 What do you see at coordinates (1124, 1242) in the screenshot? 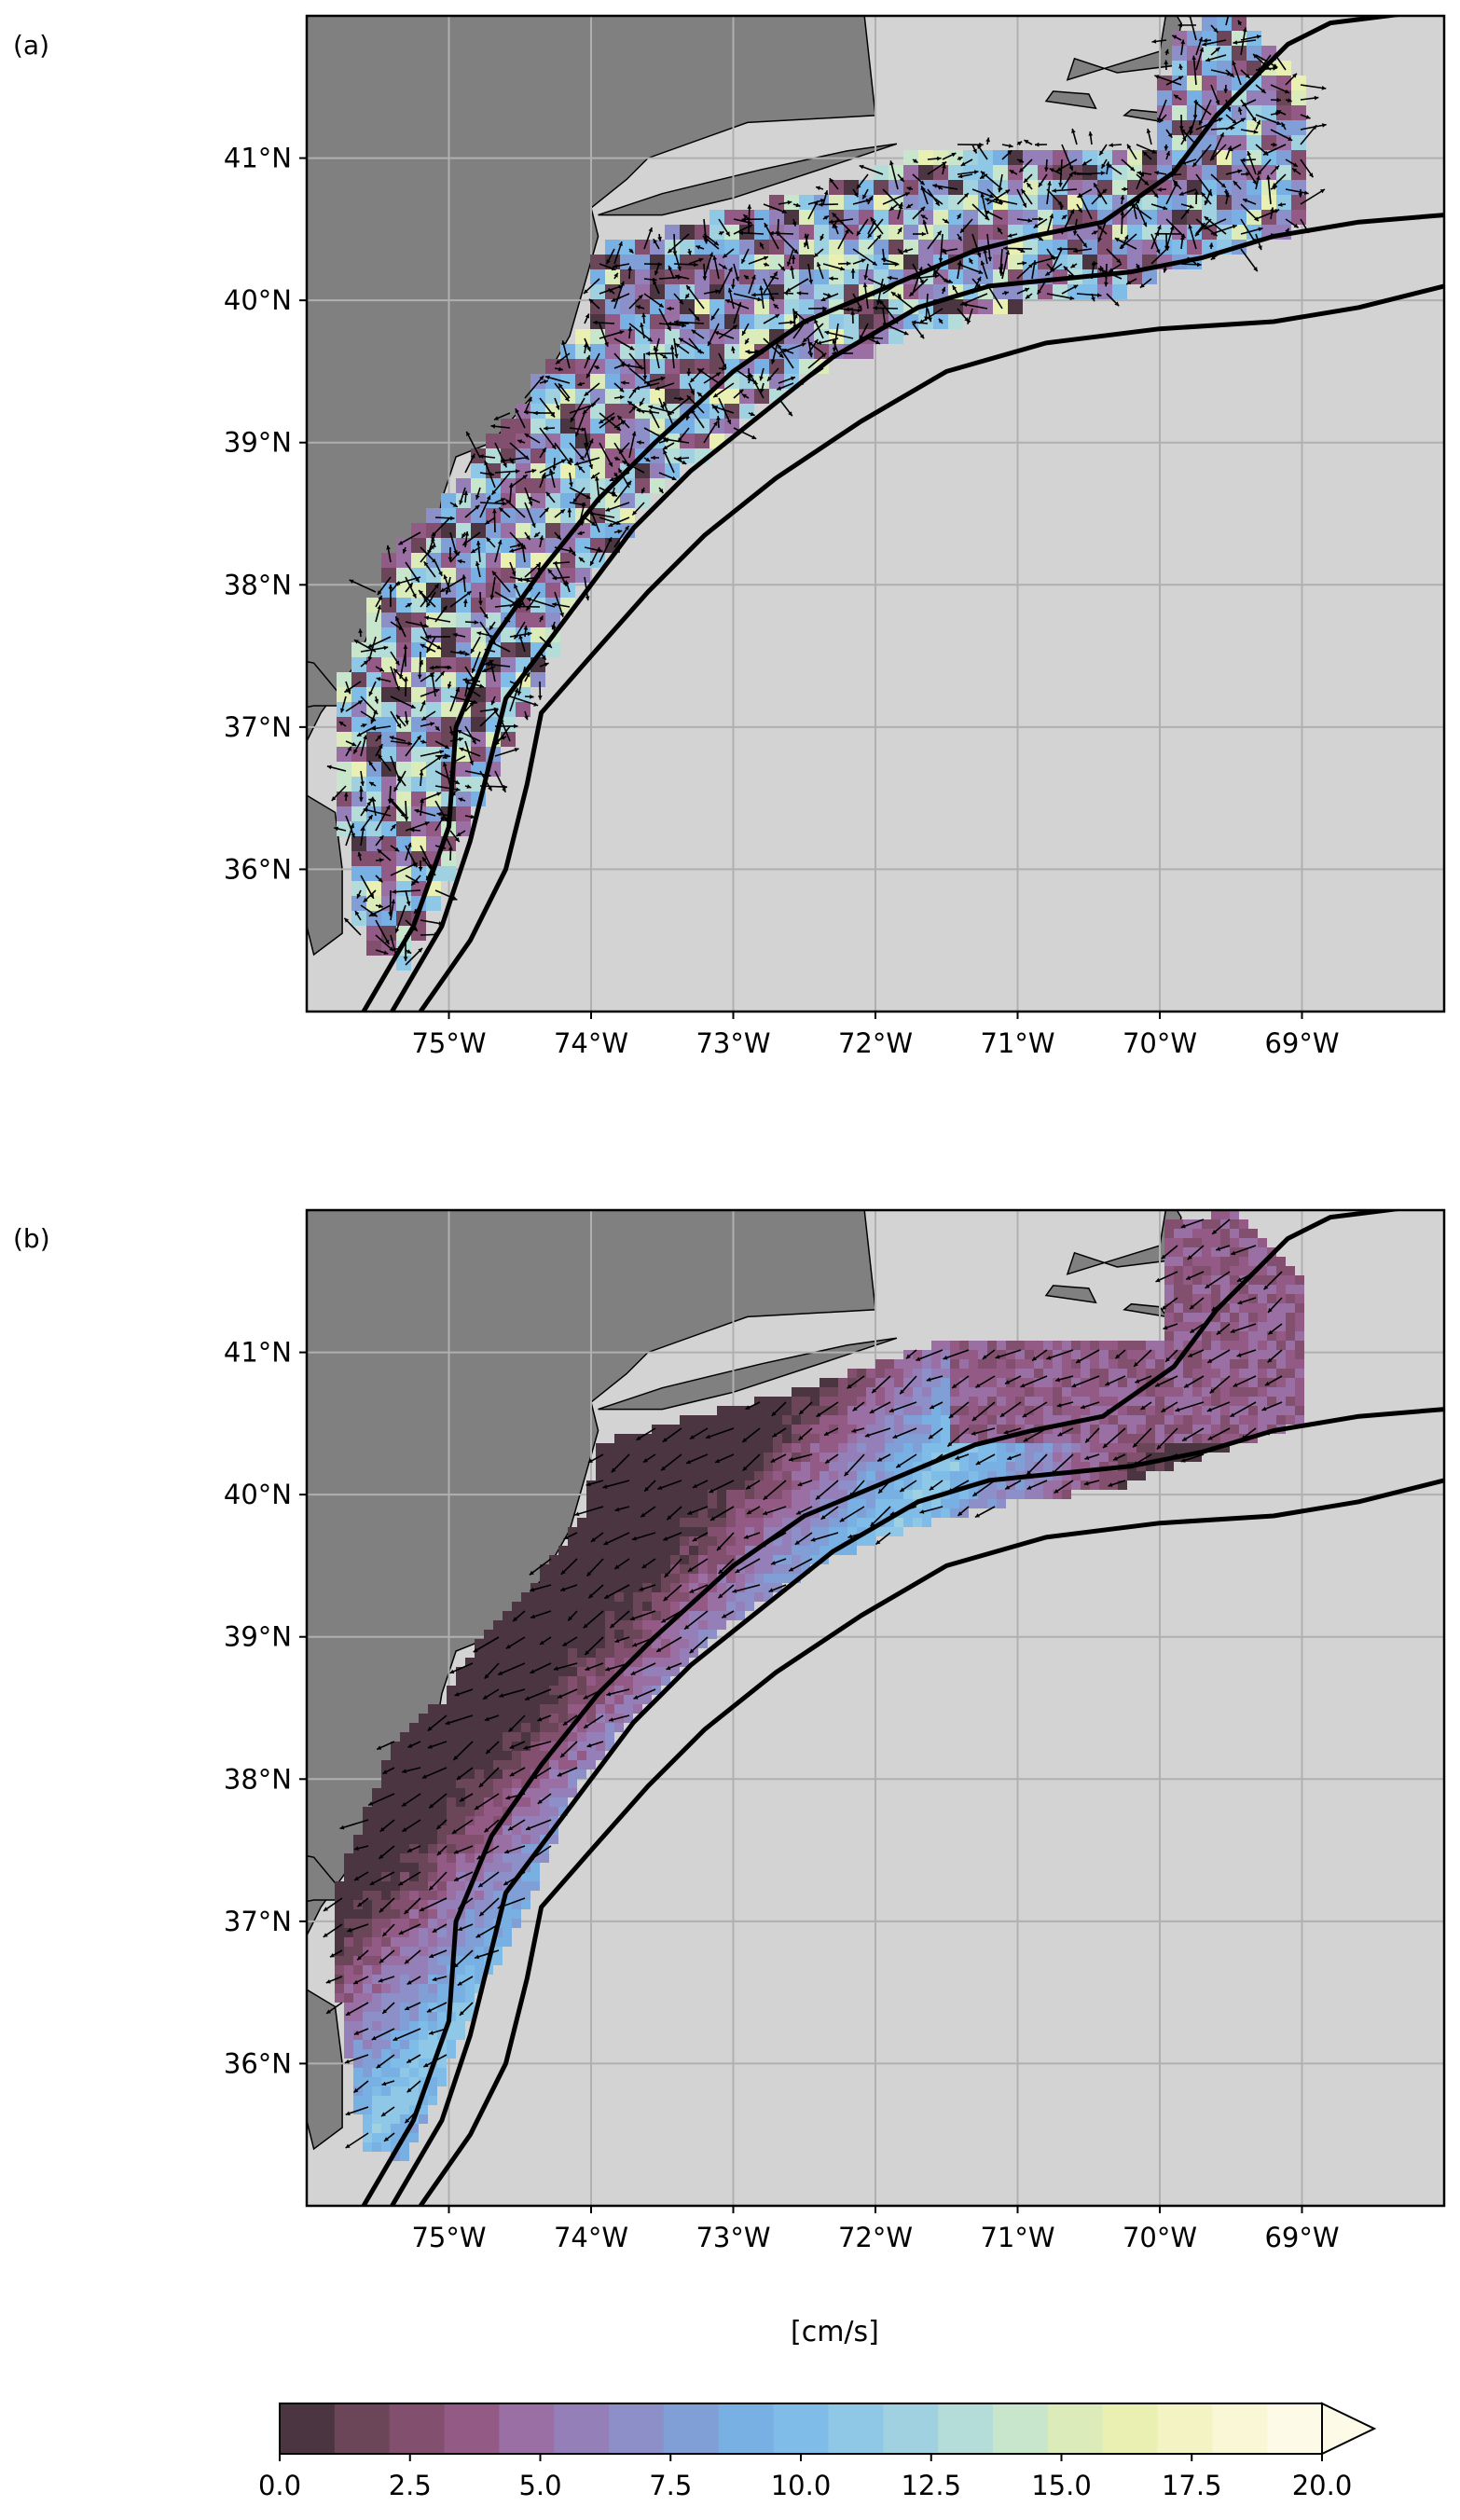
I see `land-cape-cod` at bounding box center [1124, 1242].